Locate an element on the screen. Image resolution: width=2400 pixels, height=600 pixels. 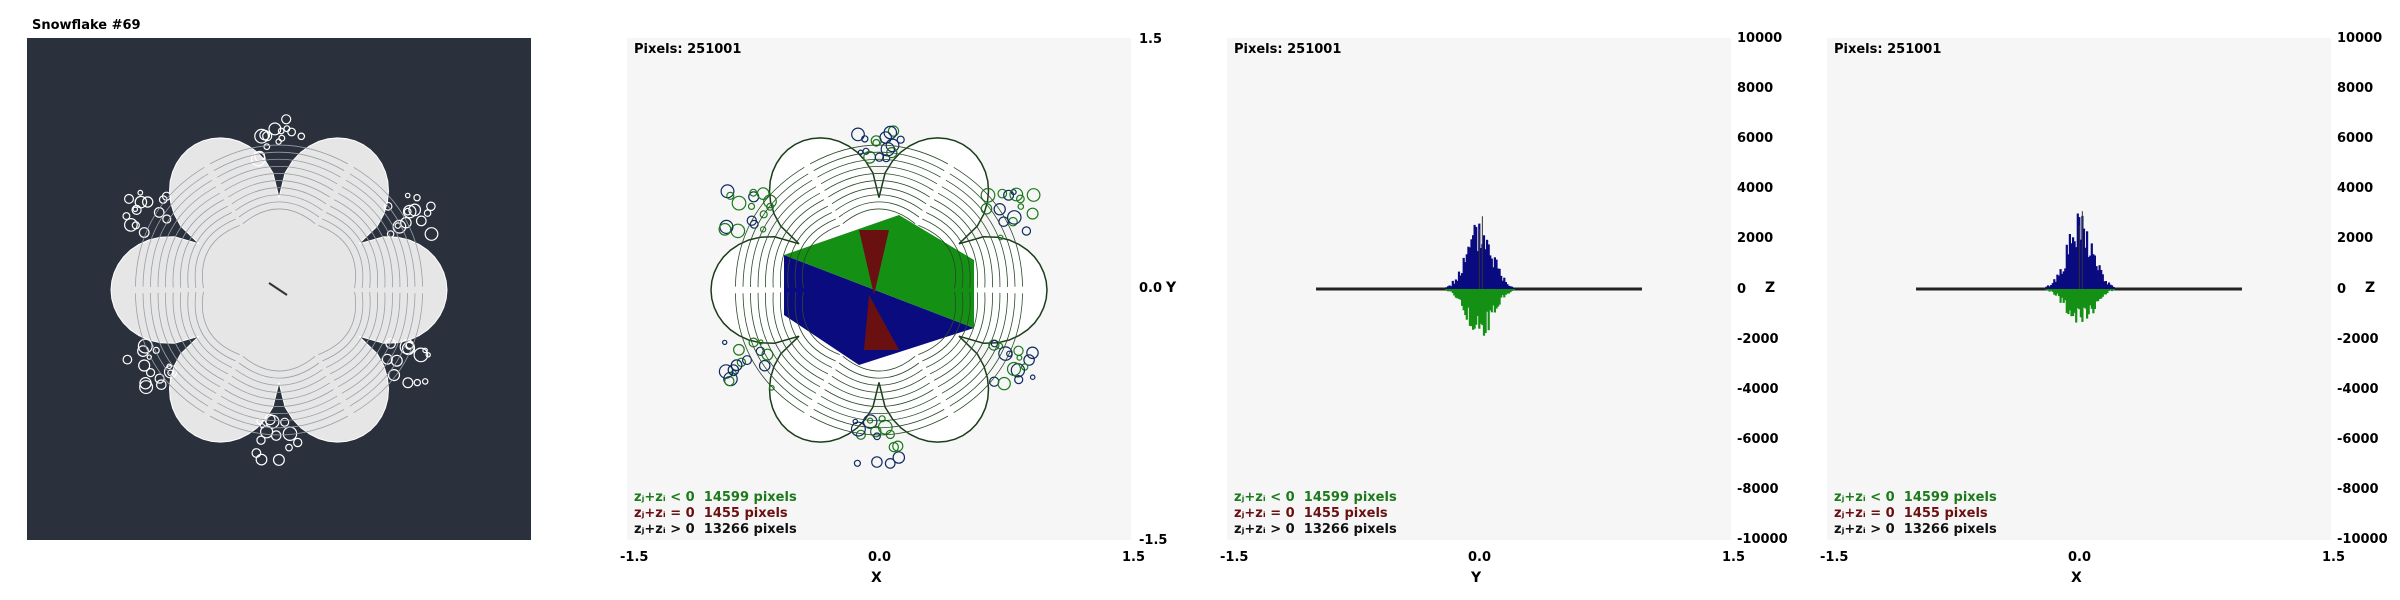
x-tick-label: -1.5 is located at coordinates (1234, 557).